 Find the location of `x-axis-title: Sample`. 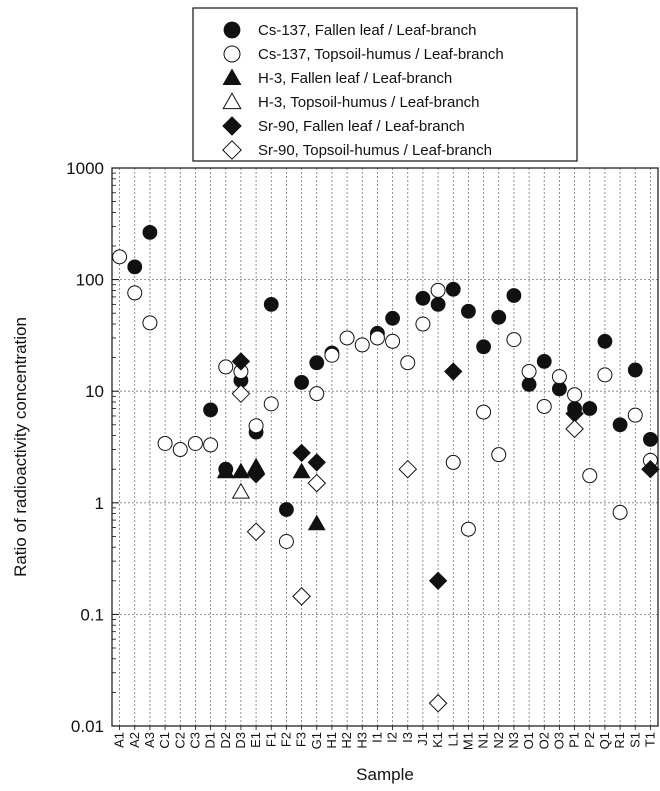

x-axis-title: Sample is located at coordinates (385, 774).